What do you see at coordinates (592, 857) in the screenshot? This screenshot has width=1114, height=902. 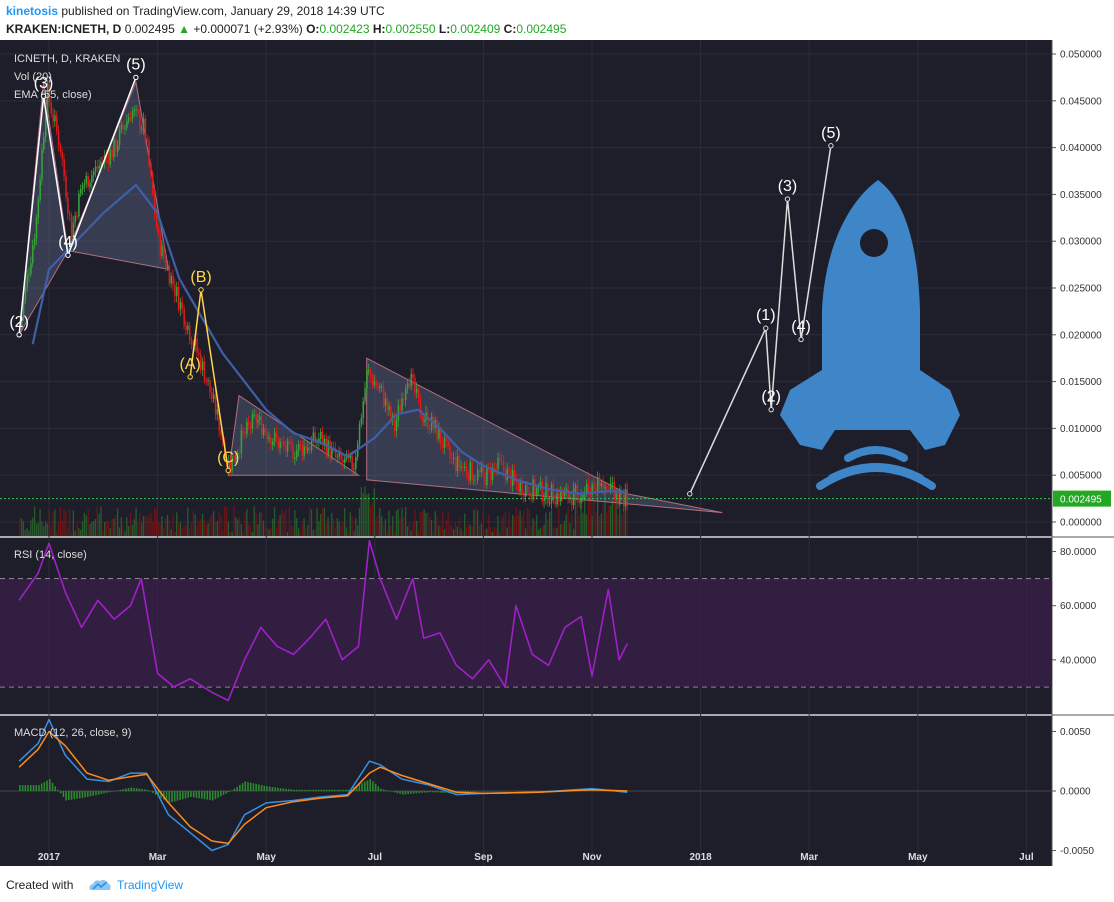 I see `x-tick-label: Nov` at bounding box center [592, 857].